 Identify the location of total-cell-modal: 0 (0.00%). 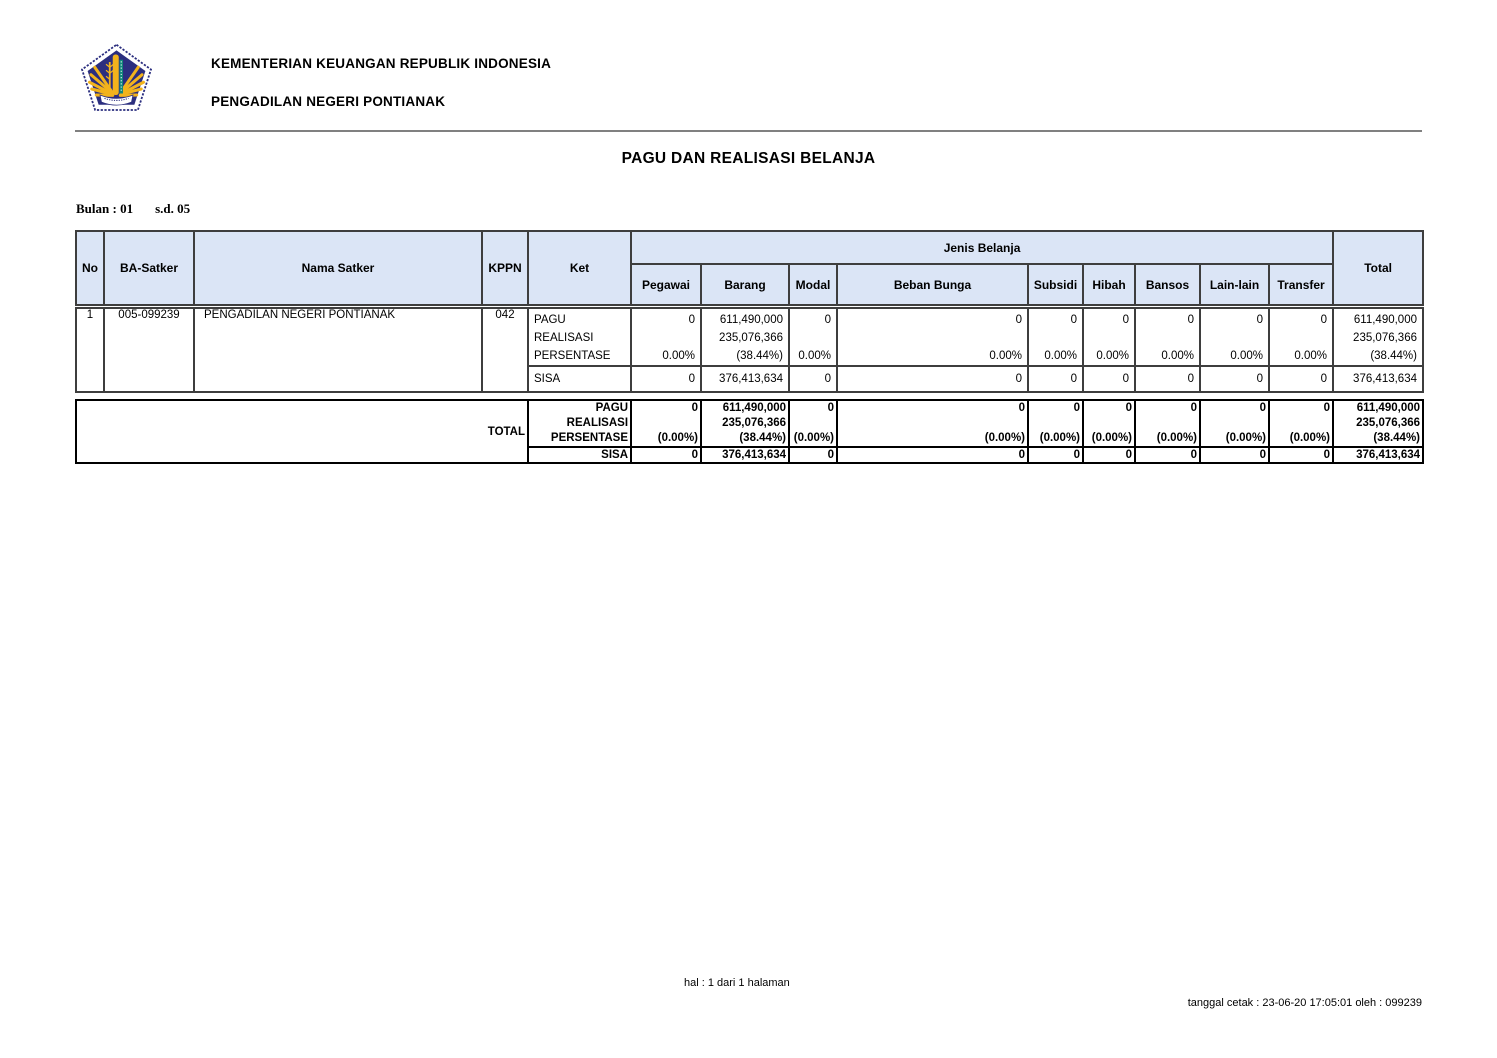
(813, 423).